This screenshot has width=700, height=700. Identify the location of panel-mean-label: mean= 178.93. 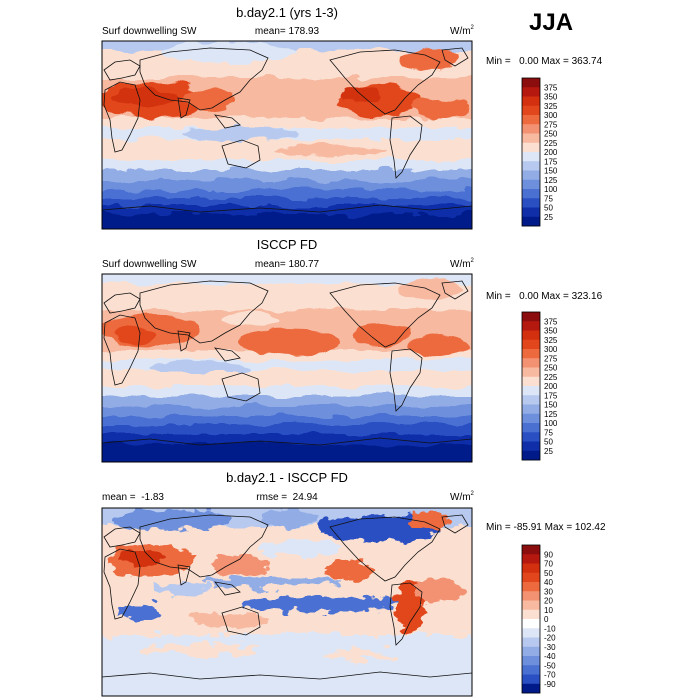
(287, 31).